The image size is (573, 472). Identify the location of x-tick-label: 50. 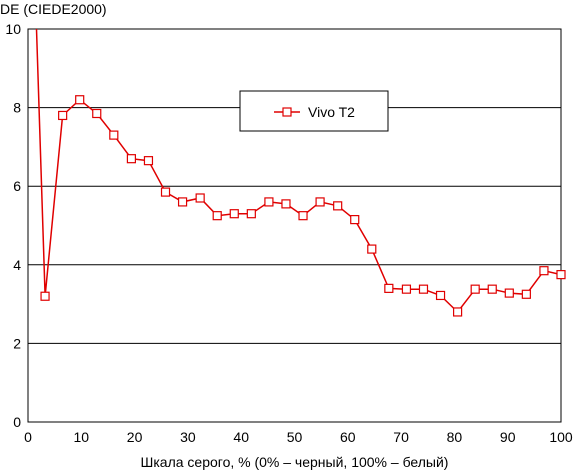
(295, 437).